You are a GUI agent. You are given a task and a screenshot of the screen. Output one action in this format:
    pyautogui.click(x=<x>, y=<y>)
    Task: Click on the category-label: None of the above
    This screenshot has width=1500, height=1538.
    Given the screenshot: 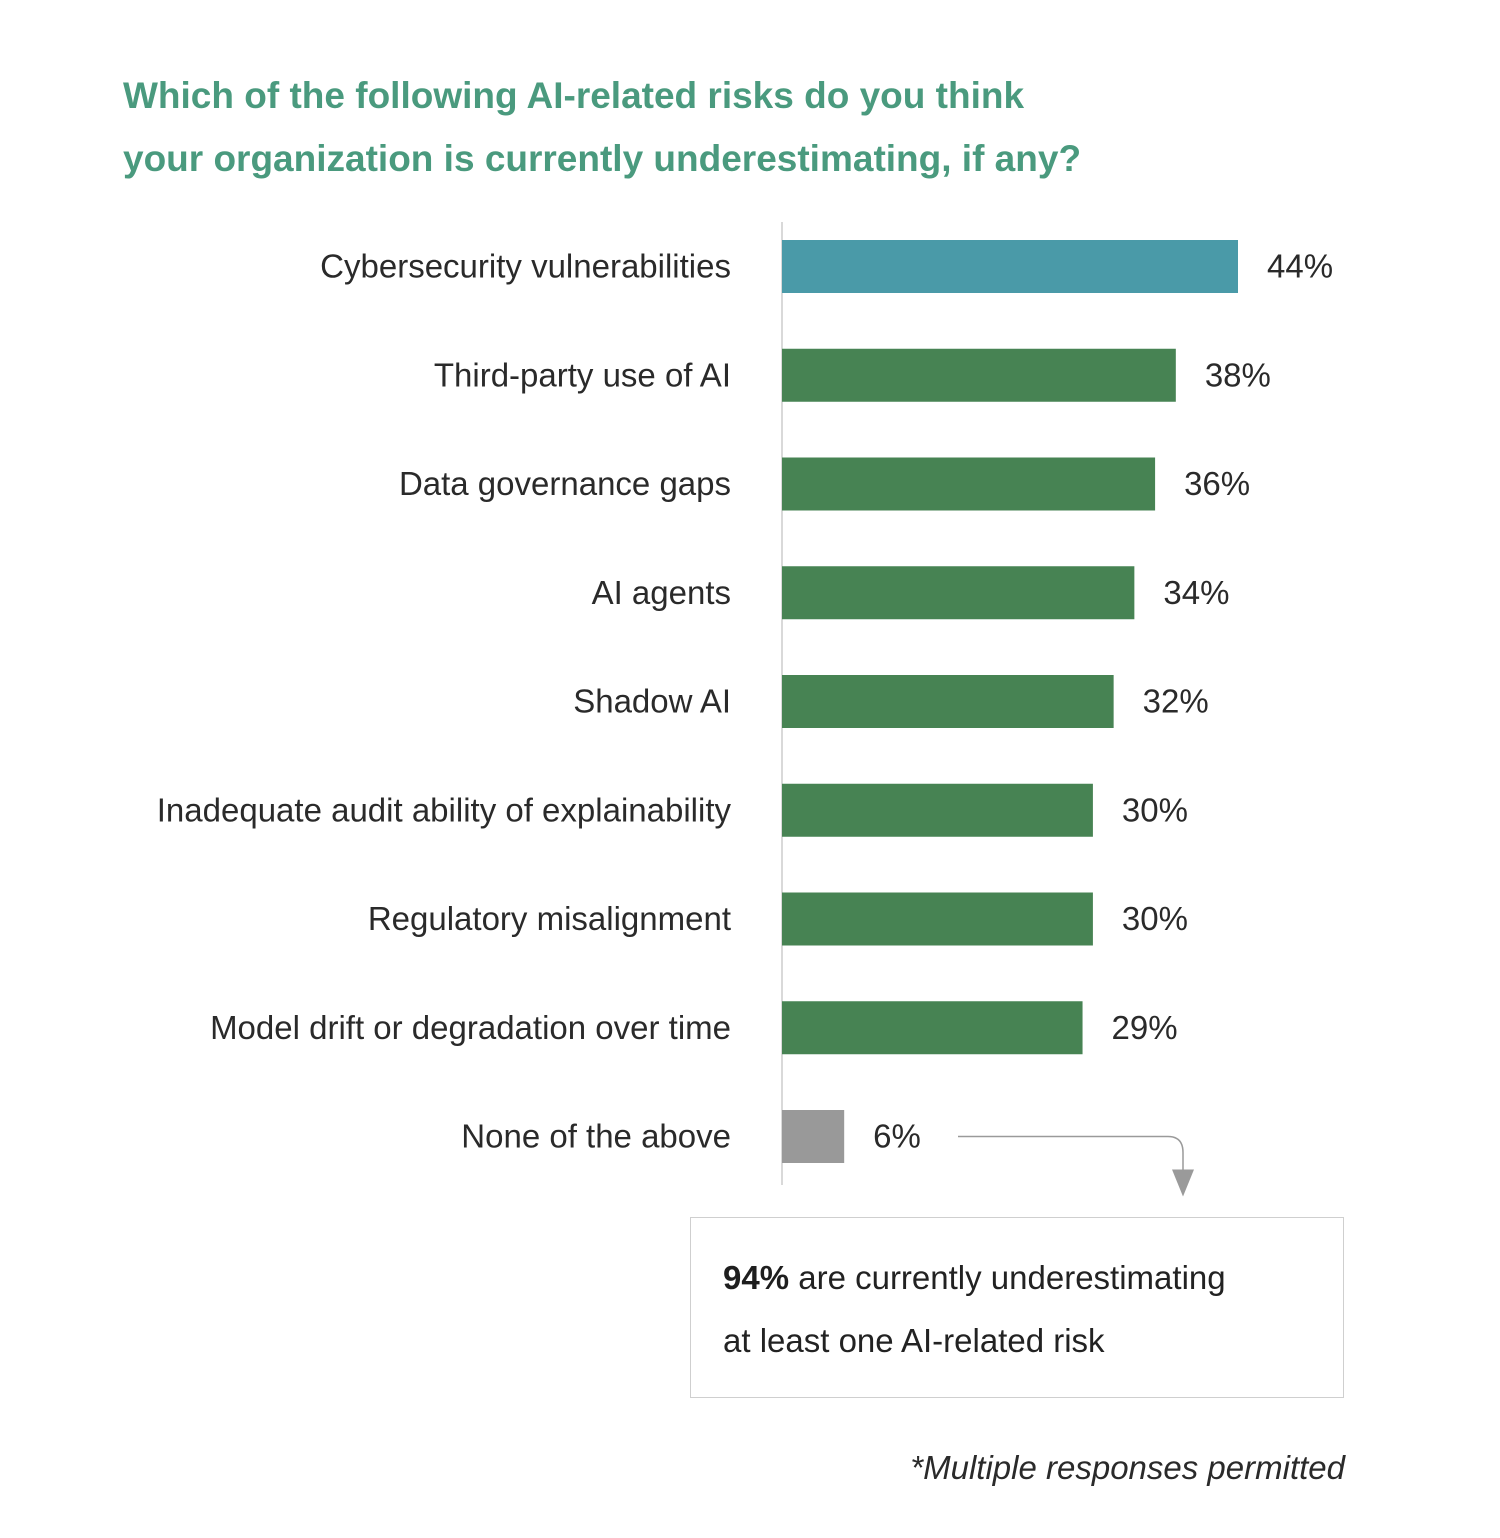 What is the action you would take?
    pyautogui.click(x=596, y=1136)
    